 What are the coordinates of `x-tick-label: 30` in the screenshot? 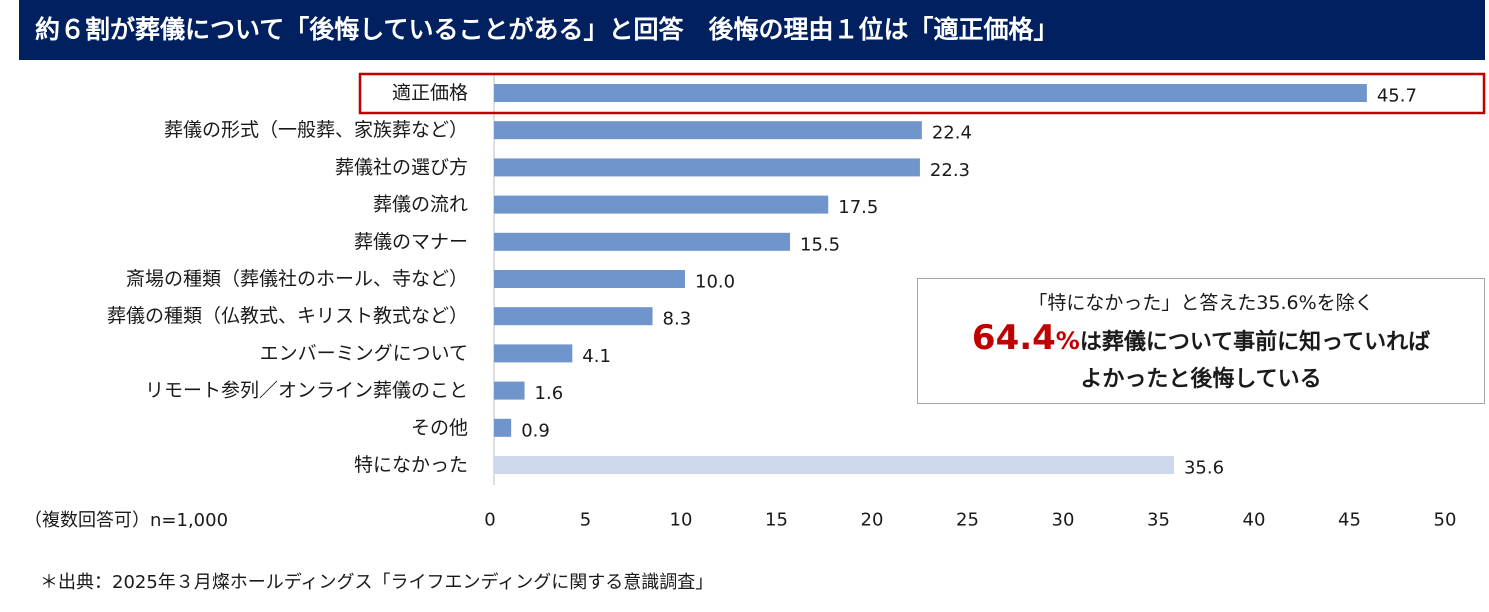 It's located at (1063, 520).